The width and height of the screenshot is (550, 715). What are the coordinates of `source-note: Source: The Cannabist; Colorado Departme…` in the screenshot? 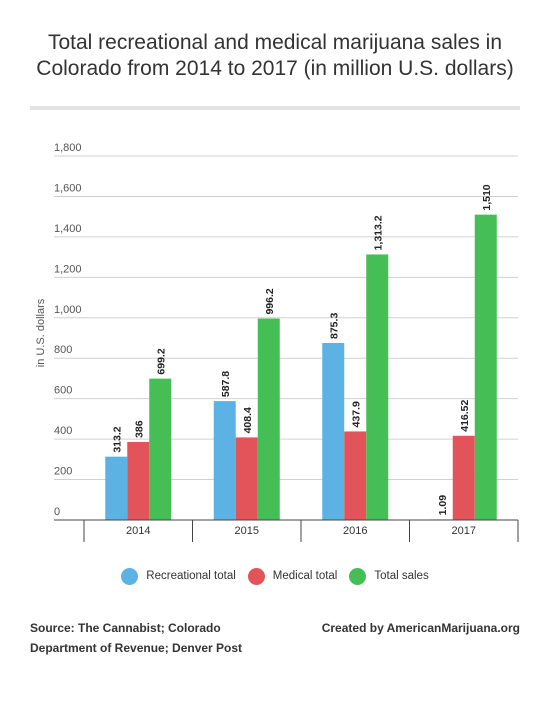 It's located at (136, 638).